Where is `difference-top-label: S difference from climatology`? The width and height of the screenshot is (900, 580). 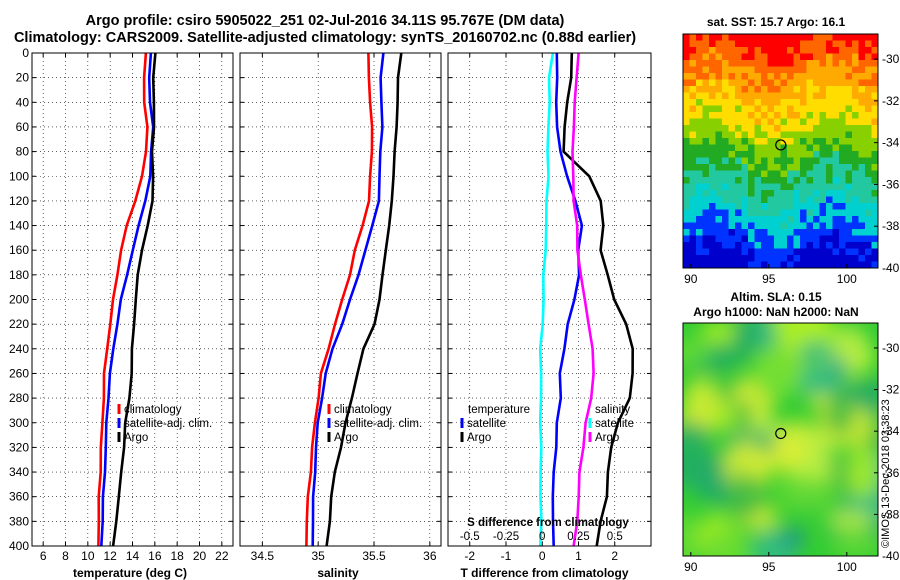 difference-top-label: S difference from climatology is located at coordinates (548, 523).